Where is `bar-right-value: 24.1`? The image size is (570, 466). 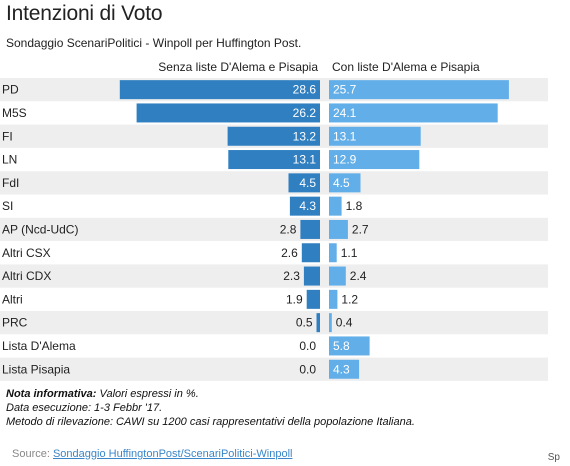
bar-right-value: 24.1 is located at coordinates (345, 113).